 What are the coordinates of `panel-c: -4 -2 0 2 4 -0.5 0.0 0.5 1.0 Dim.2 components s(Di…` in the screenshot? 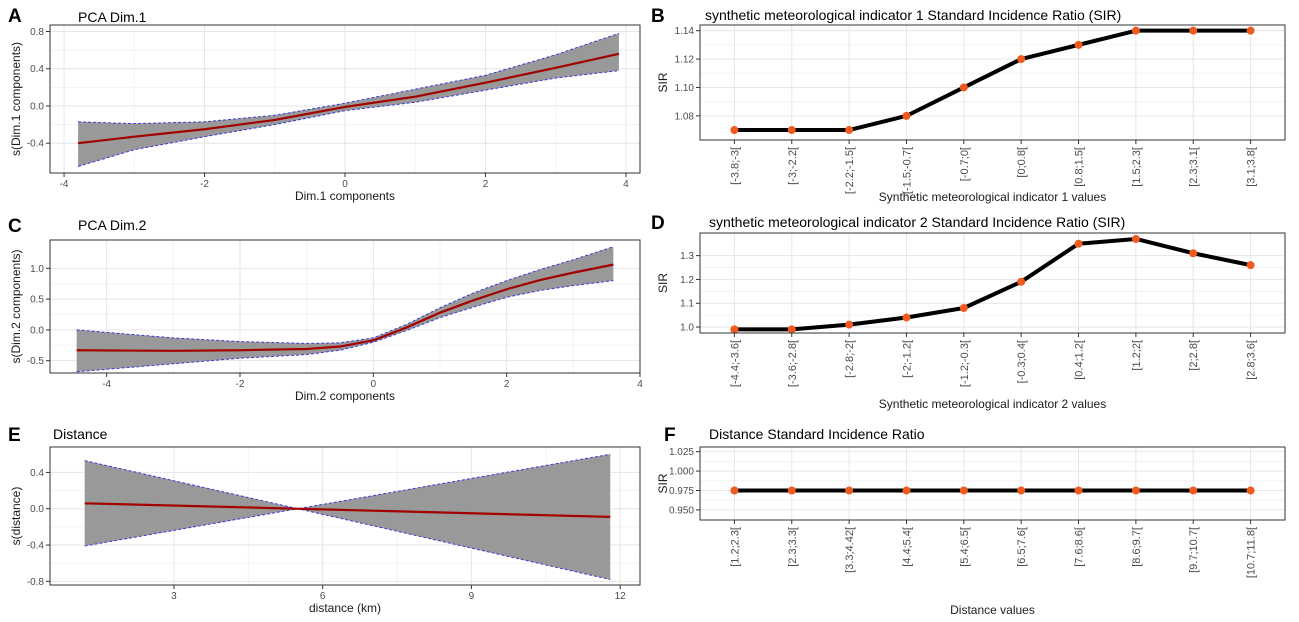 It's located at (325, 309).